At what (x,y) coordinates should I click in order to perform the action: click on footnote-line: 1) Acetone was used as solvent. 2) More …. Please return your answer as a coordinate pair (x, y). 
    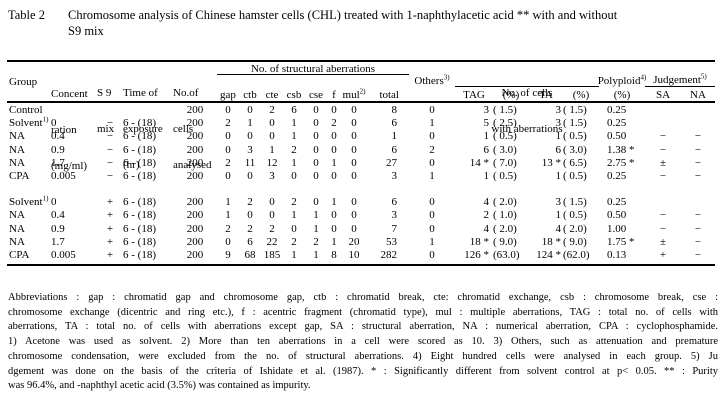
    Looking at the image, I should click on (363, 342).